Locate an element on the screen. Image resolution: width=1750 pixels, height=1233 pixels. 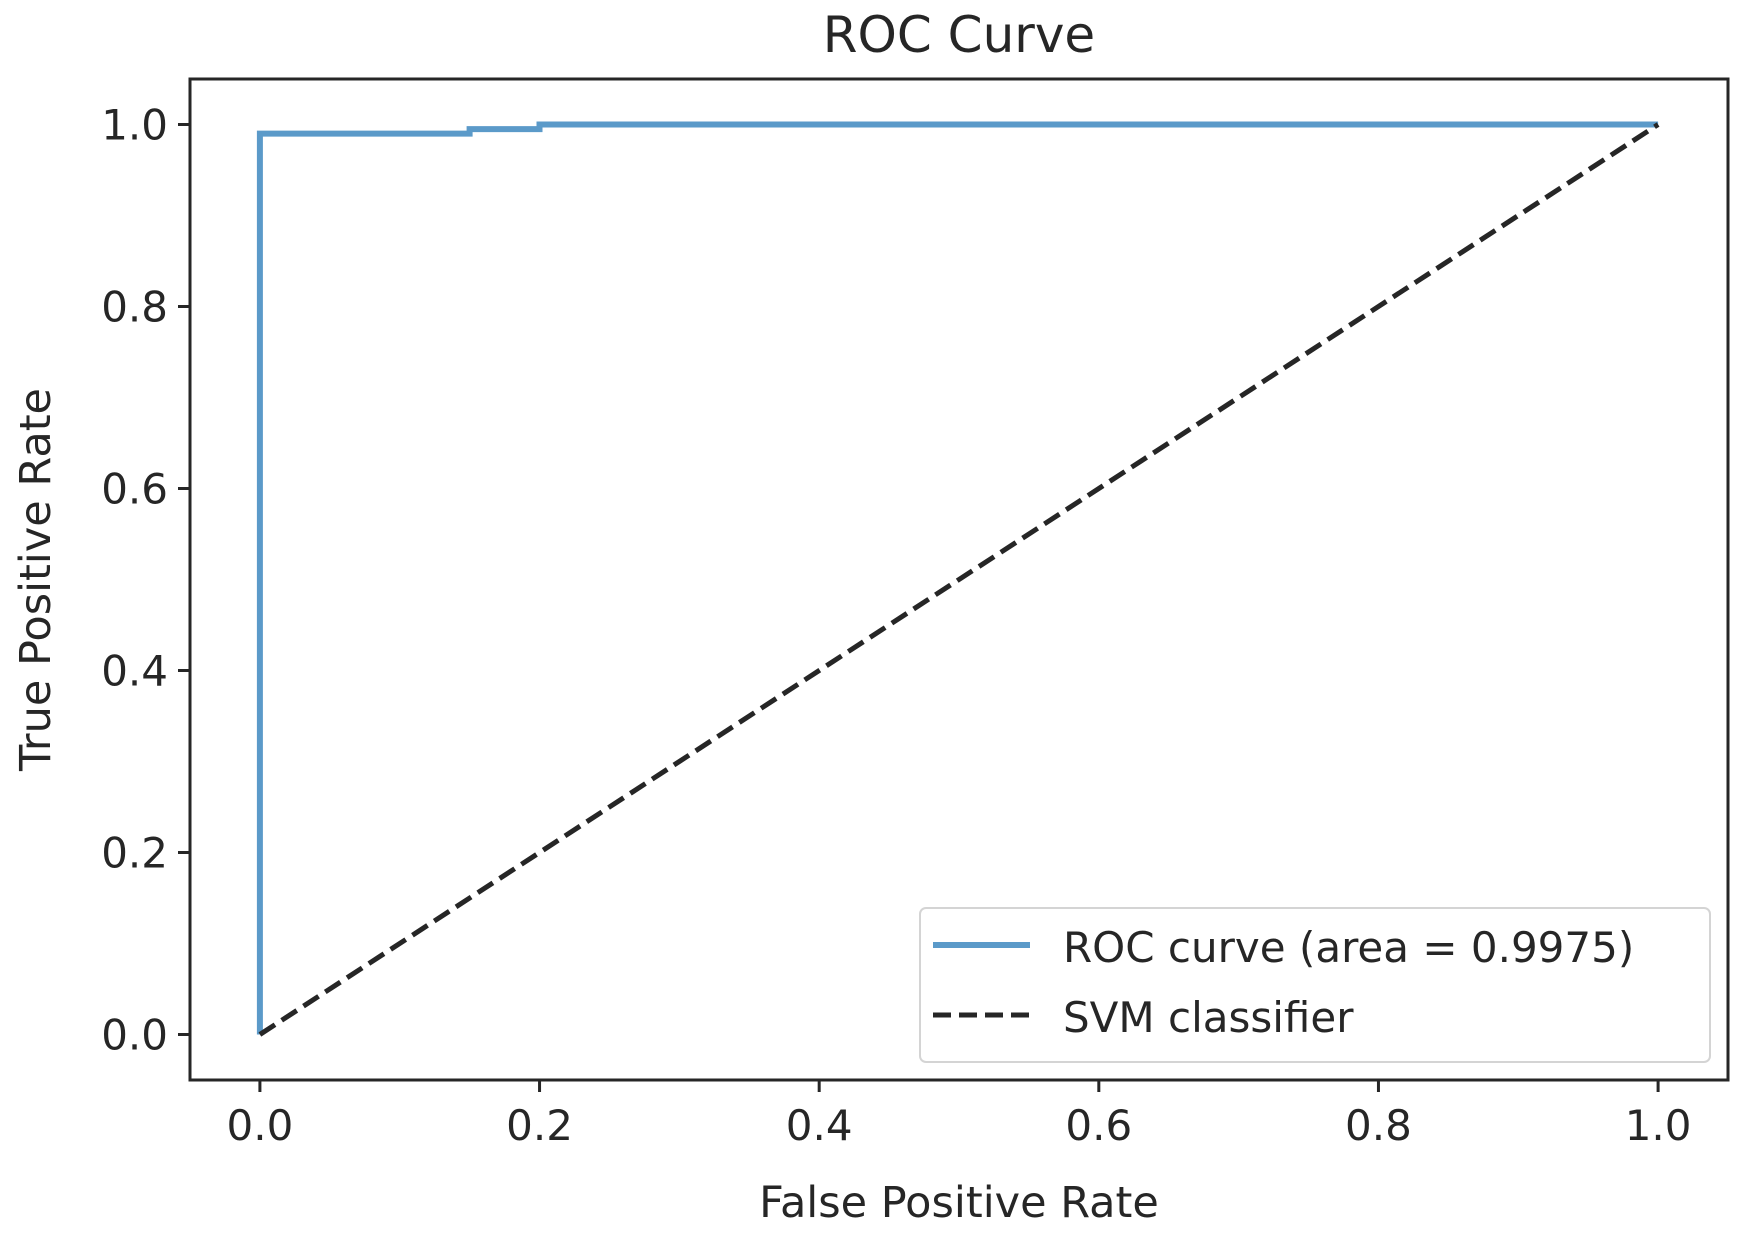
legend-box is located at coordinates (1315, 985).